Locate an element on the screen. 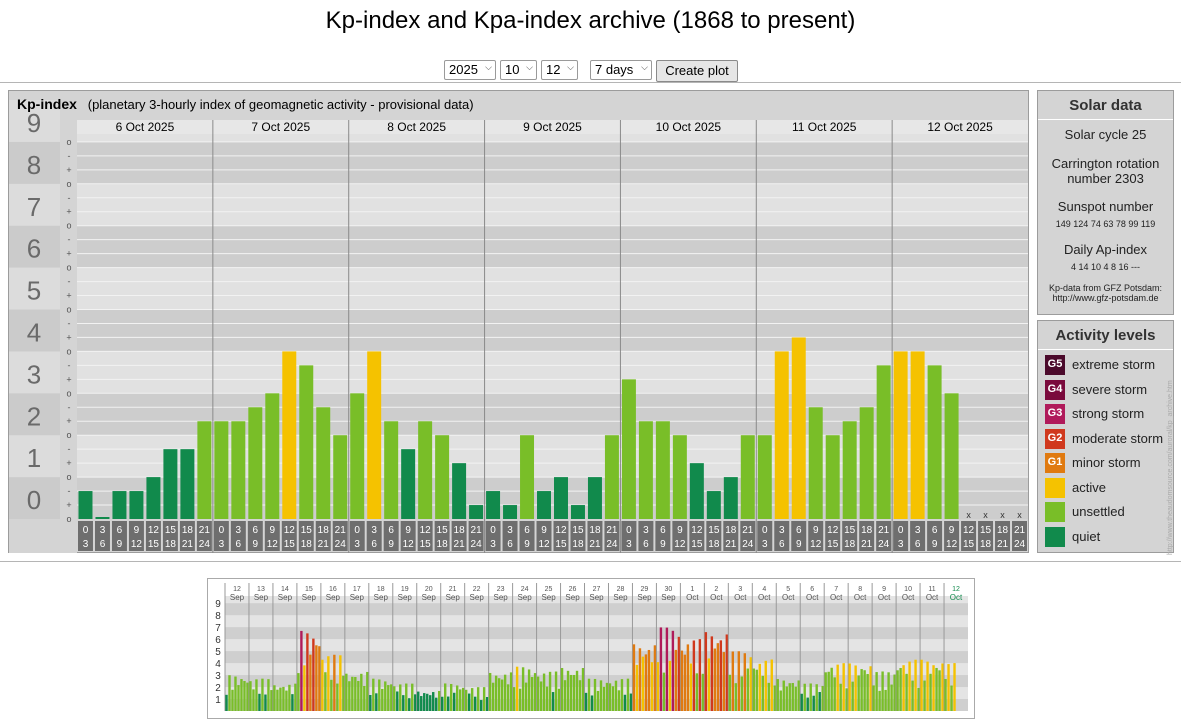 This screenshot has width=1181, height=723. overview-y-tick-label: 4 is located at coordinates (218, 664).